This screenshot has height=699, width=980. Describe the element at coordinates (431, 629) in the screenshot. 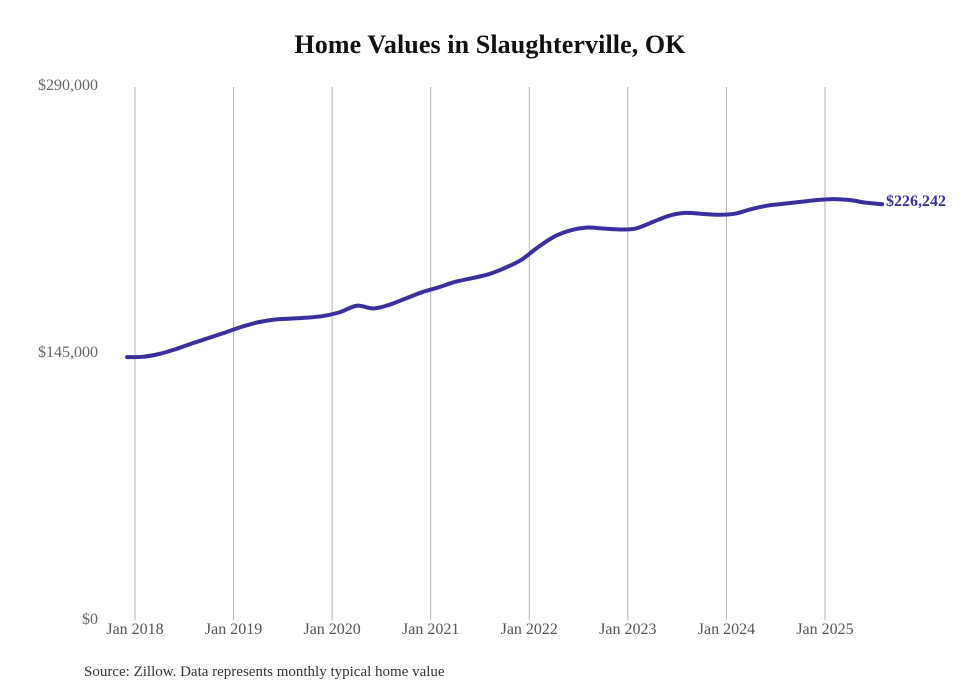

I see `x-axis-tick-label-jan-2021: Jan 2021` at that location.